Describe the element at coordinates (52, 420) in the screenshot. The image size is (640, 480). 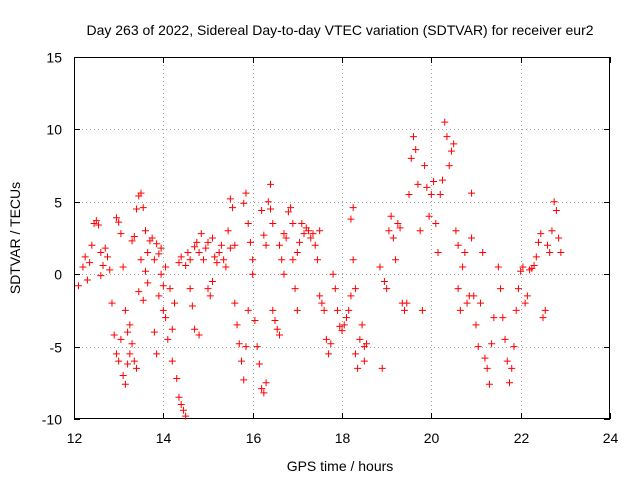
I see `y-tick-label: -10` at that location.